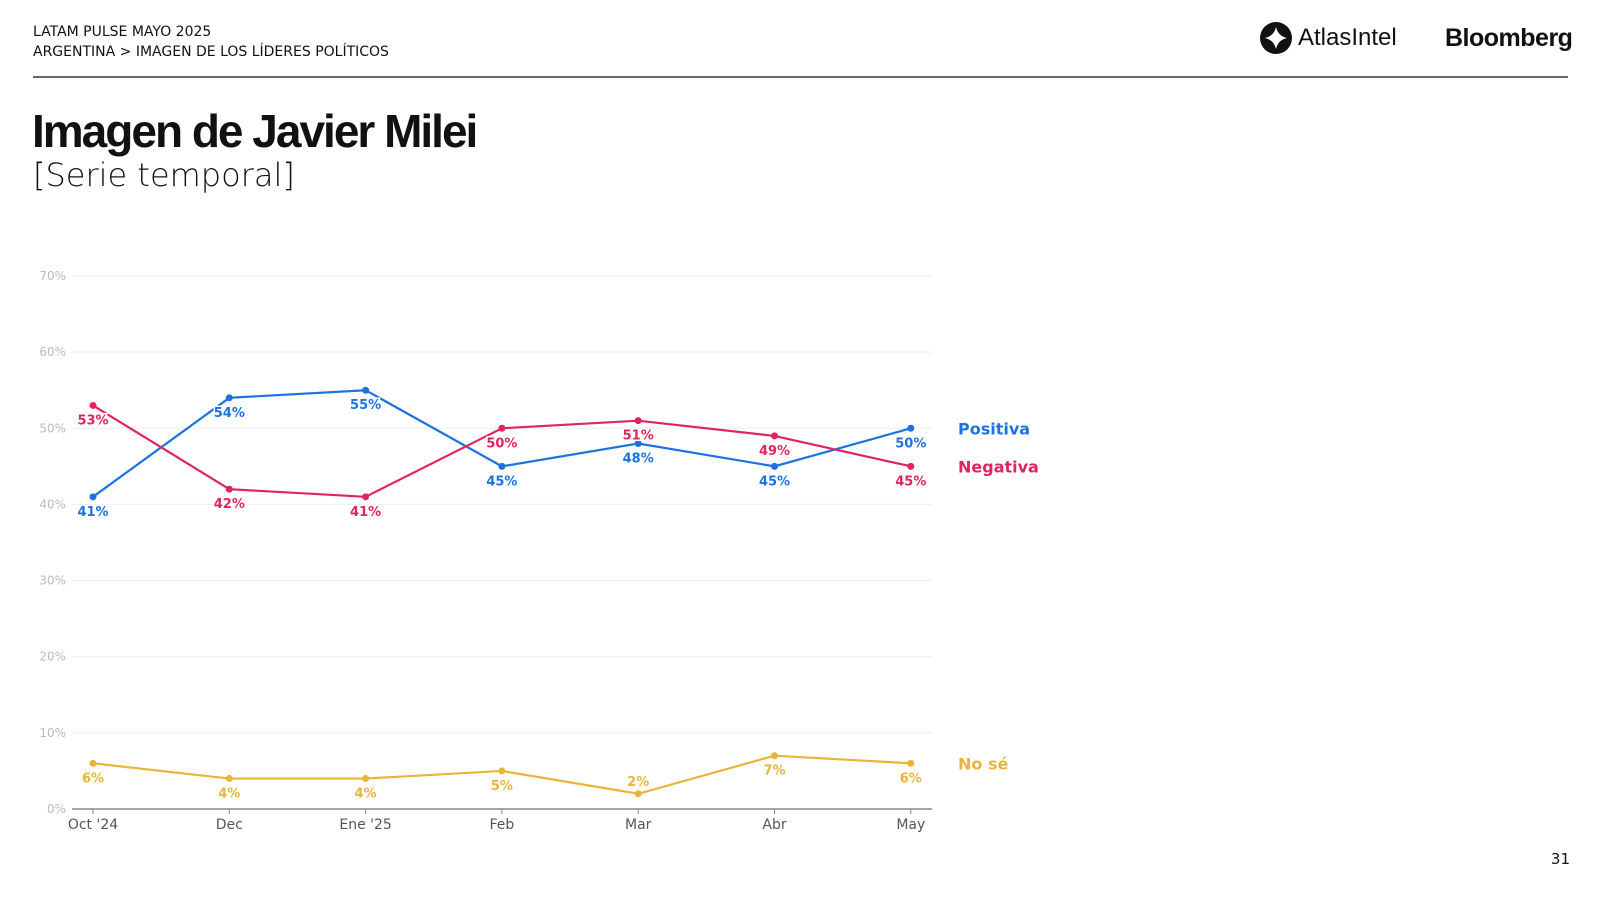 This screenshot has height=900, width=1600. Describe the element at coordinates (1560, 859) in the screenshot. I see `page-number: 31` at that location.